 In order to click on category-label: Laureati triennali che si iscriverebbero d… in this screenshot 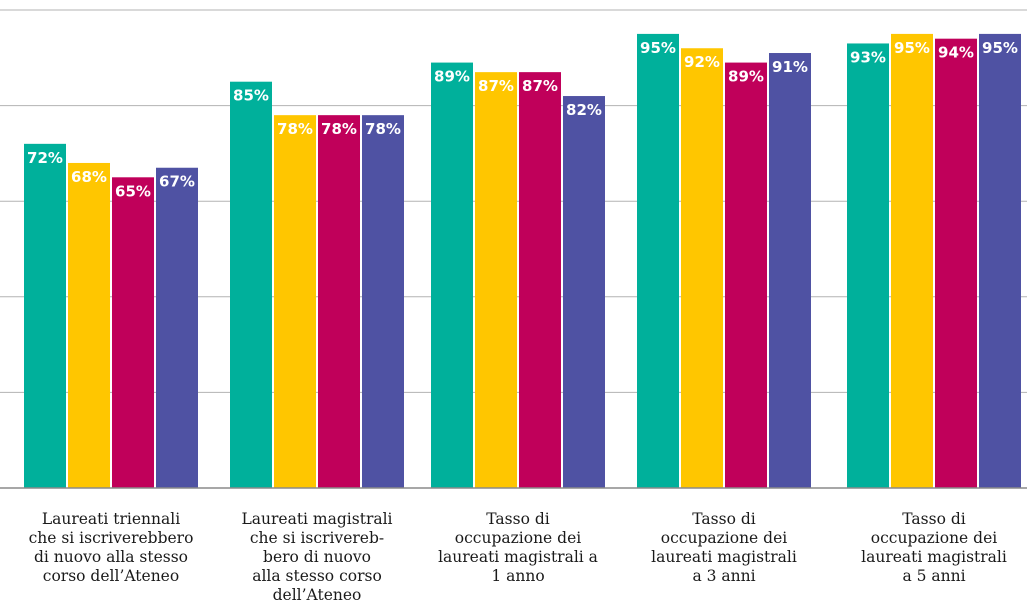, I will do `click(111, 547)`.